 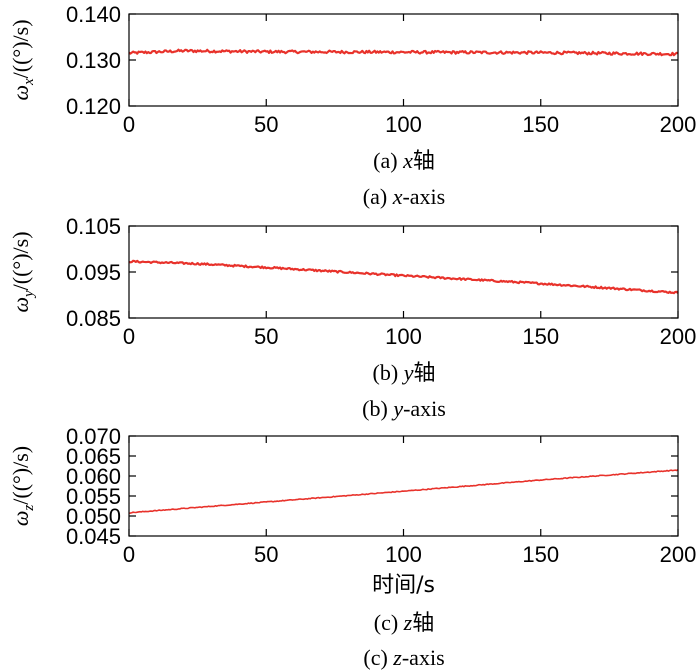 I want to click on caption-chinese: (b) y轴, so click(x=404, y=372).